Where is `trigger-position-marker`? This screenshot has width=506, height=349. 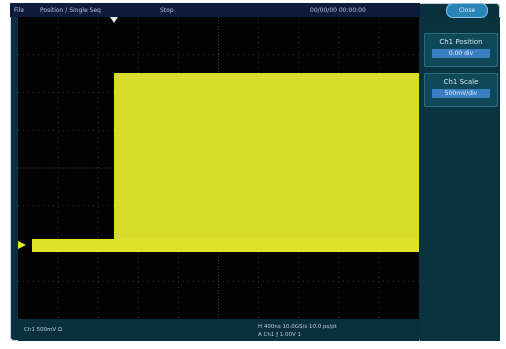 trigger-position-marker is located at coordinates (114, 20).